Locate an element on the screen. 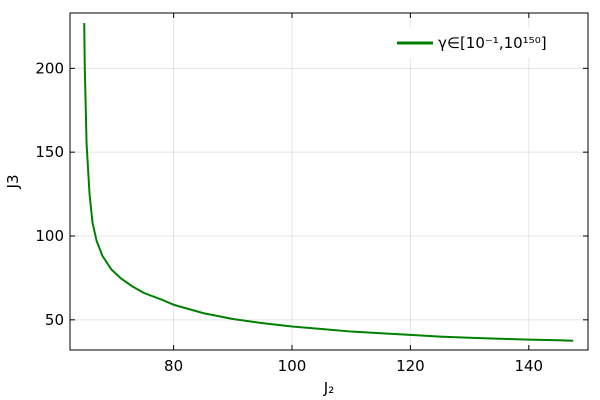  y-axis-label: J3 is located at coordinates (13, 182).